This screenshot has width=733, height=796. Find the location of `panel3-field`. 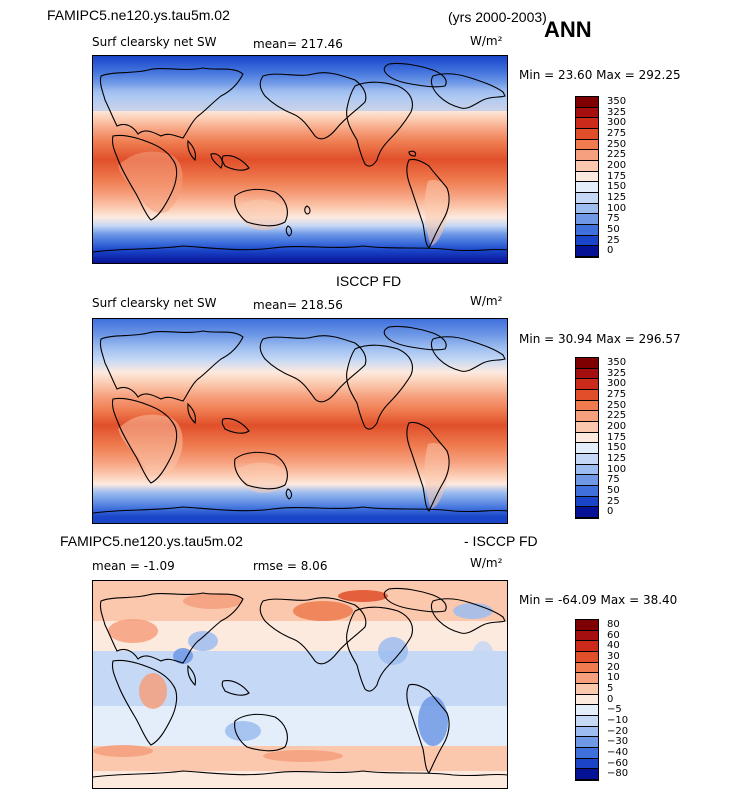

panel3-field is located at coordinates (300, 684).